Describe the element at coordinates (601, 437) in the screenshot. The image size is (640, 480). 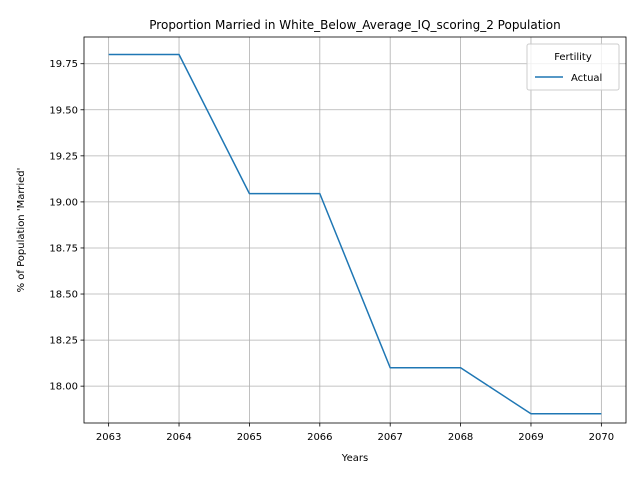
I see `x-tick-label: 2070` at that location.